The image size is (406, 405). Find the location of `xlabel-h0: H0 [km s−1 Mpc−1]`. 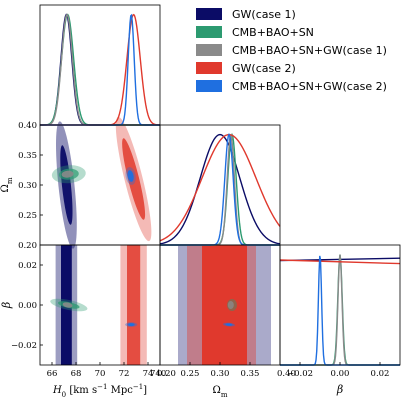

xlabel-h0: H0 [km s−1 Mpc−1] is located at coordinates (99, 391).